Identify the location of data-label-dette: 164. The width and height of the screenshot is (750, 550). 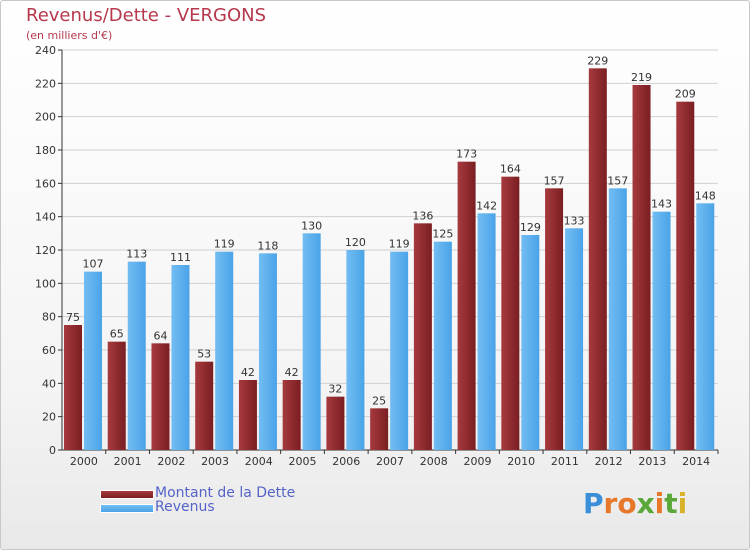
(510, 169).